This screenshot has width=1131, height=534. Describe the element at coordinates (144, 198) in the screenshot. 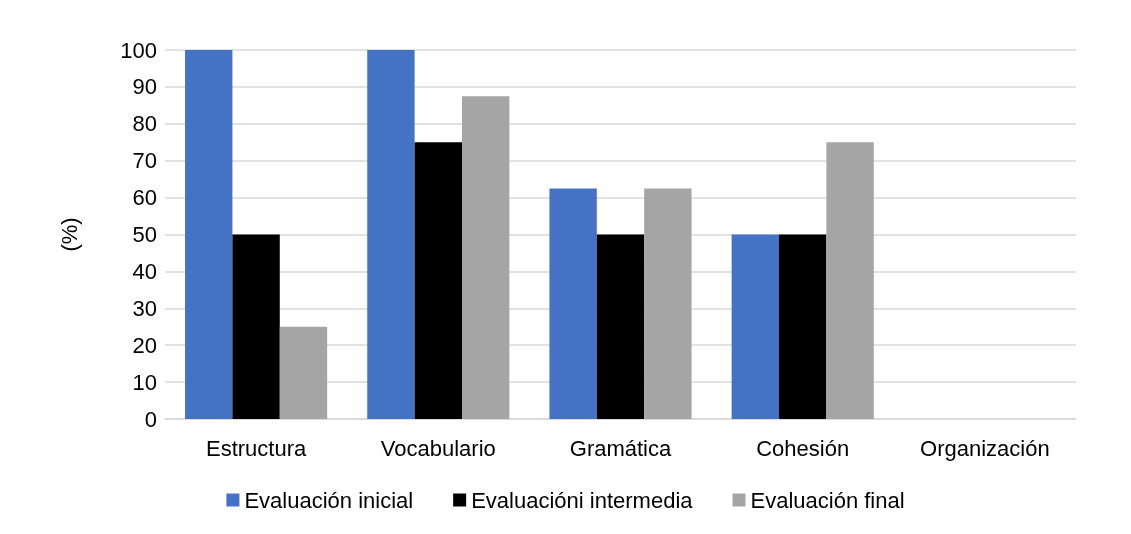

I see `y-tick-label: 60` at that location.